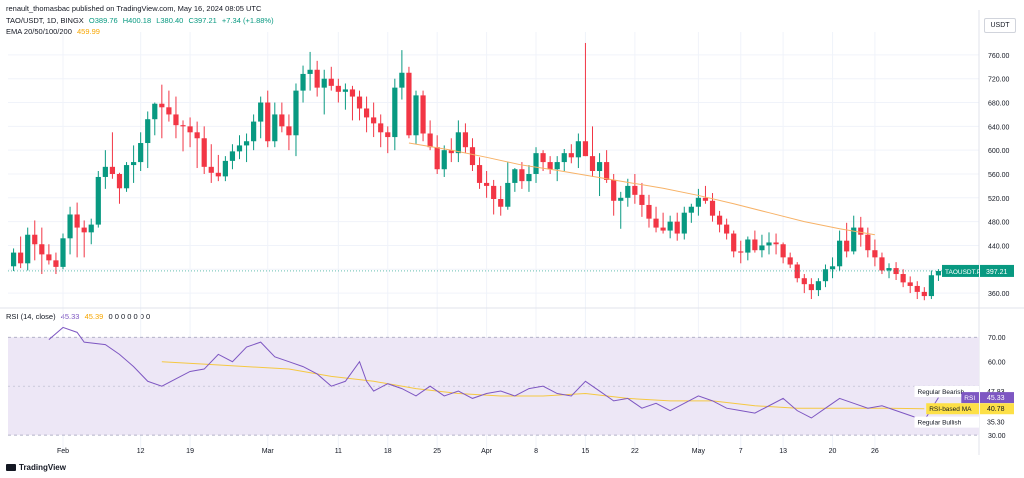 Image resolution: width=1024 pixels, height=478 pixels. What do you see at coordinates (997, 363) in the screenshot?
I see `rsi-tick-label: 60.00` at bounding box center [997, 363].